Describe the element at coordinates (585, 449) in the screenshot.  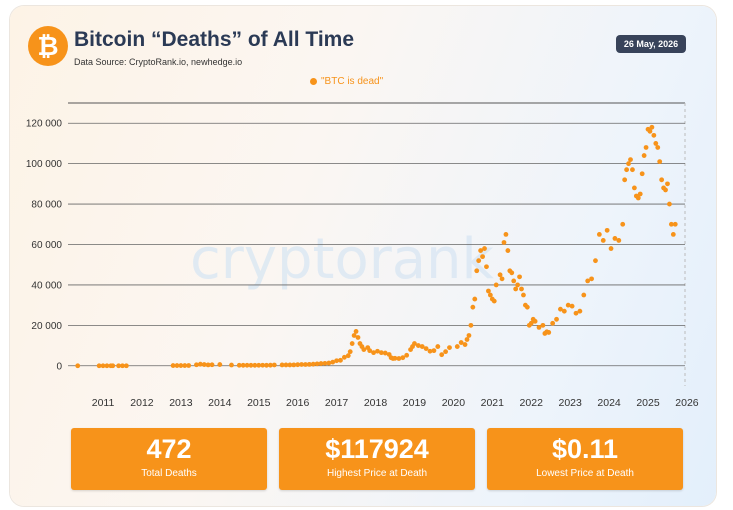
I see `stat-value: $0.11` at that location.